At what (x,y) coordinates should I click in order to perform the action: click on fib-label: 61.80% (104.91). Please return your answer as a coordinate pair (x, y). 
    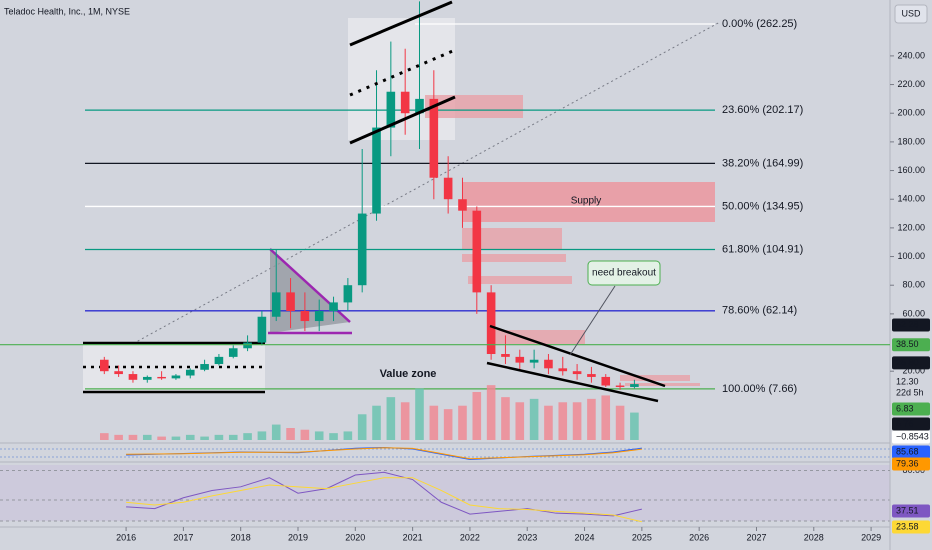
    Looking at the image, I should click on (762, 249).